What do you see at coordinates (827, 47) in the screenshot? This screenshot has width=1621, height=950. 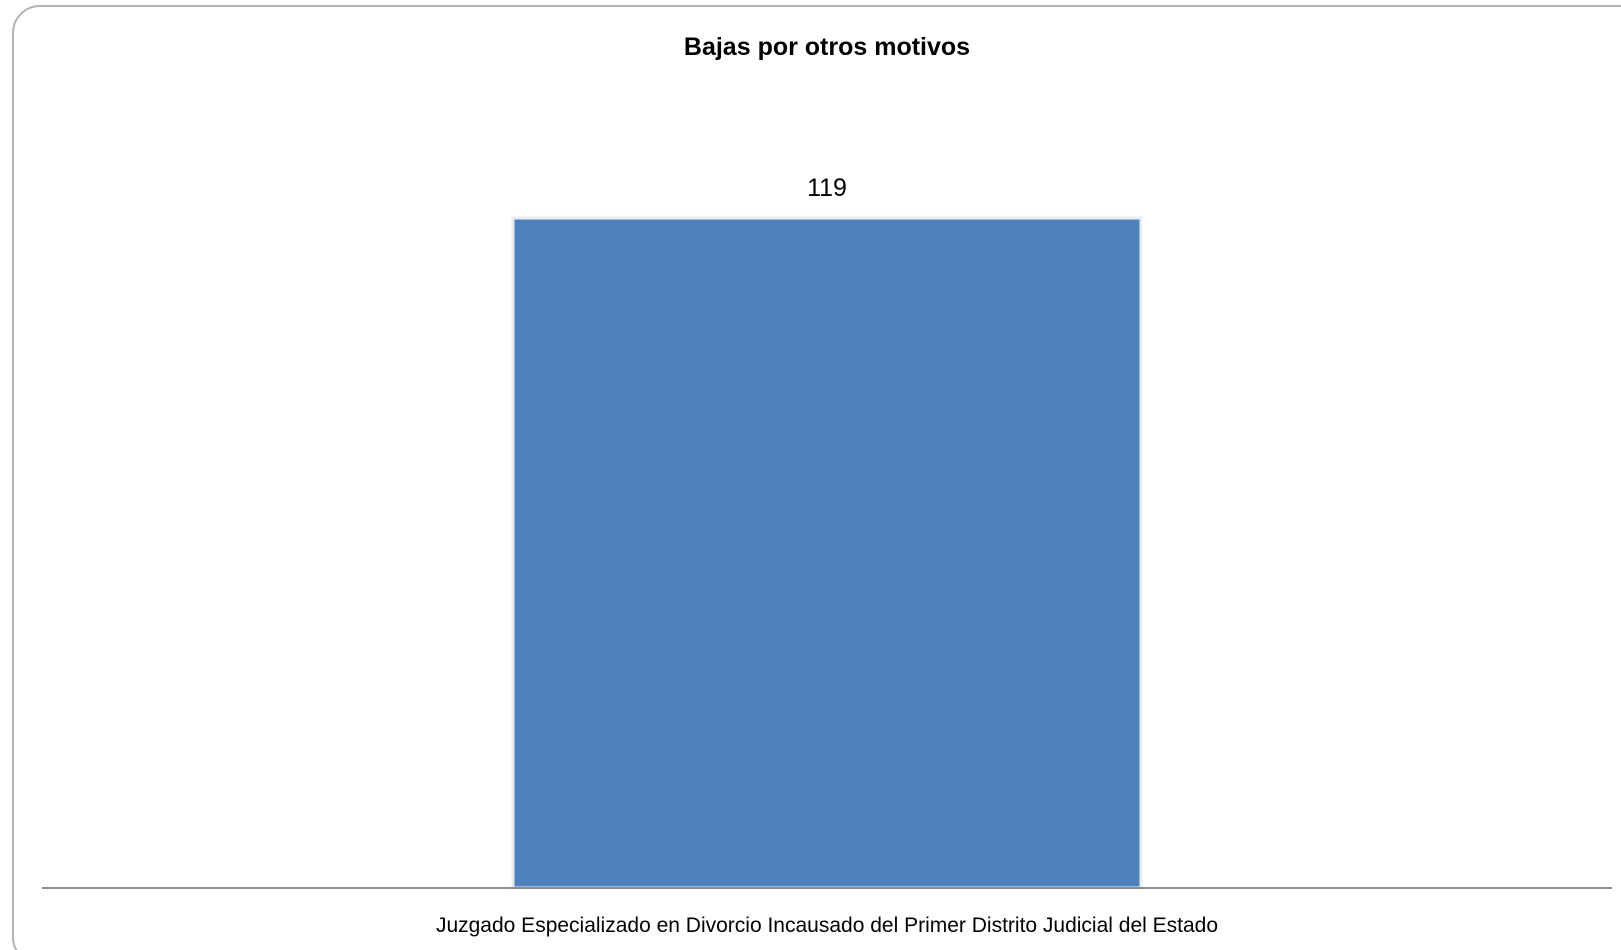 I see `chart-title: Bajas por otros motivos` at bounding box center [827, 47].